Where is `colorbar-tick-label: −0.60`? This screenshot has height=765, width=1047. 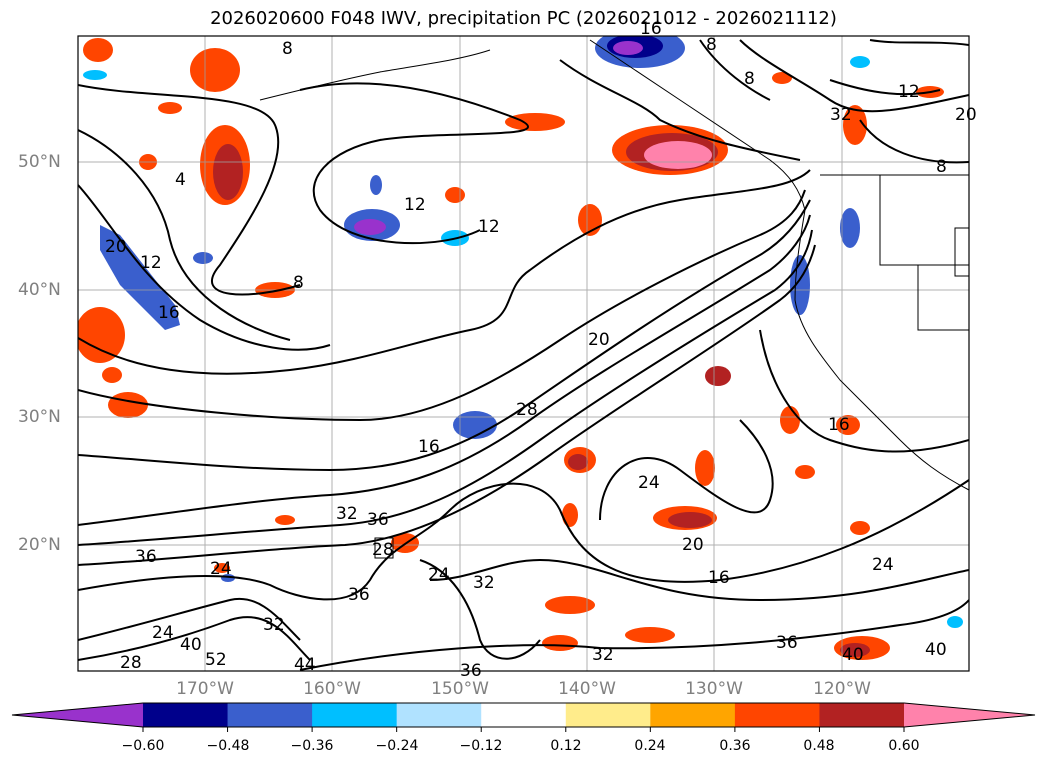 colorbar-tick-label: −0.60 is located at coordinates (143, 746).